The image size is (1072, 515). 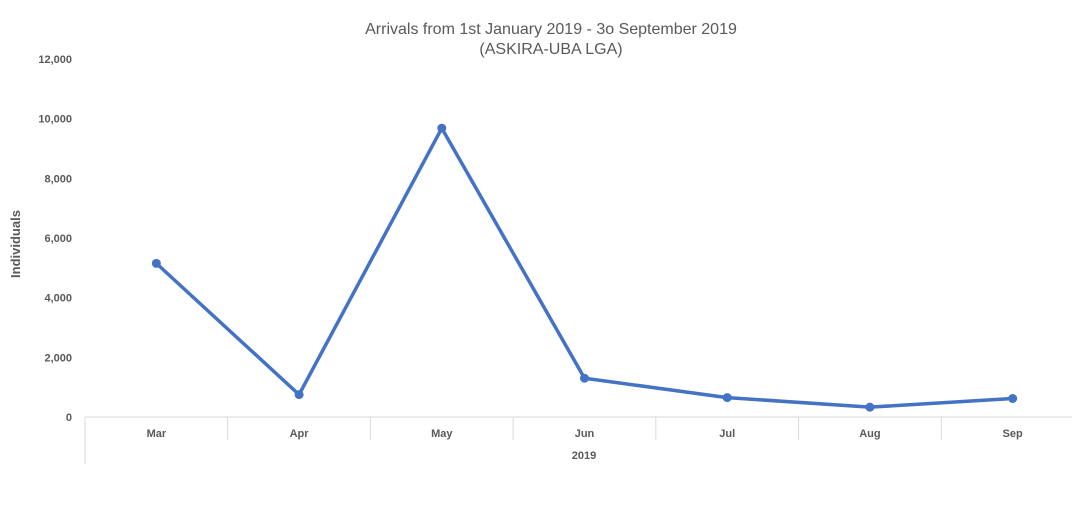 I want to click on x-tick-label: Apr, so click(x=300, y=434).